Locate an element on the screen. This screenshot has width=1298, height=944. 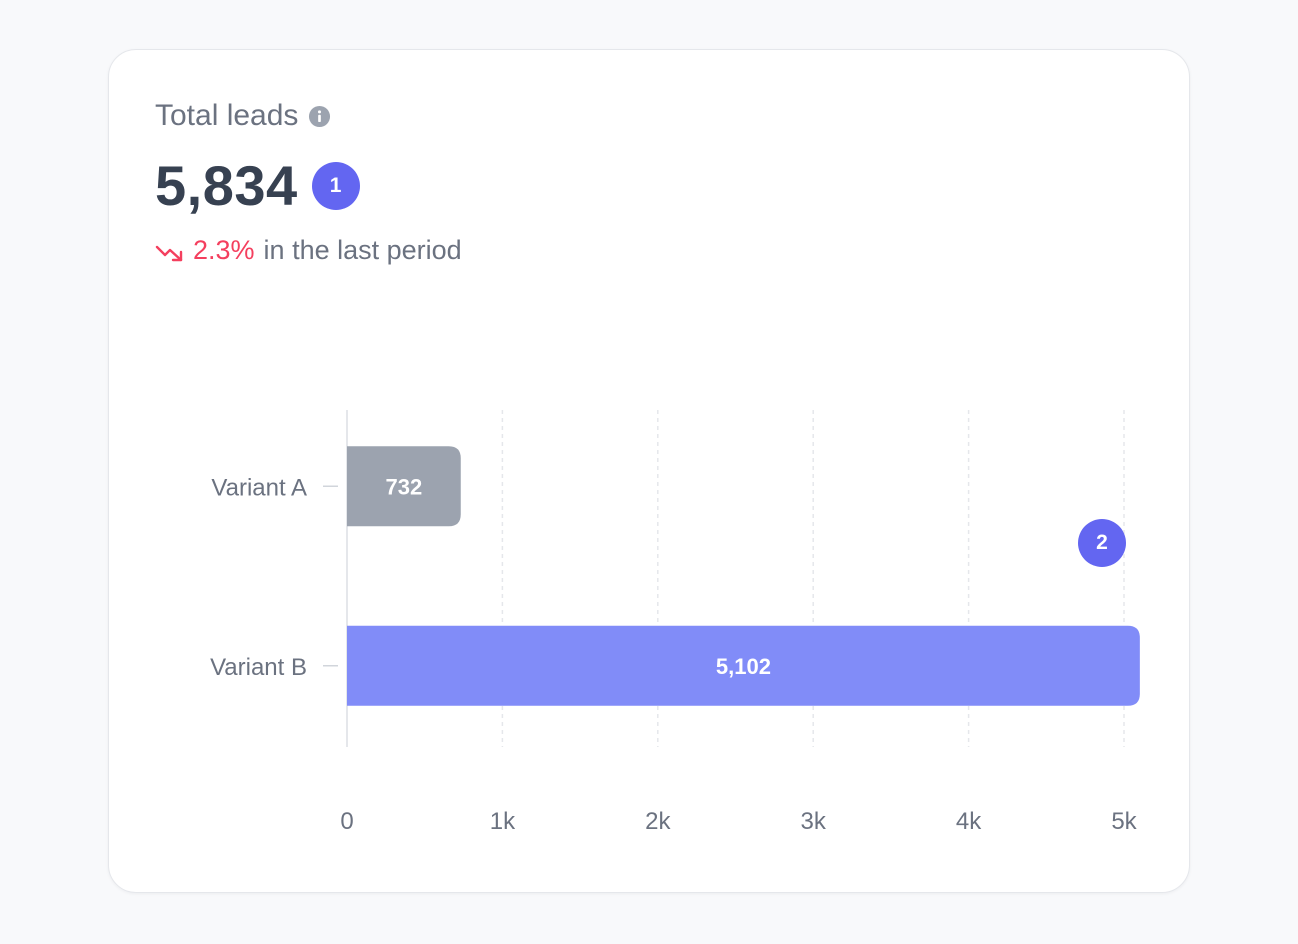
bar-variant-b is located at coordinates (743, 665).